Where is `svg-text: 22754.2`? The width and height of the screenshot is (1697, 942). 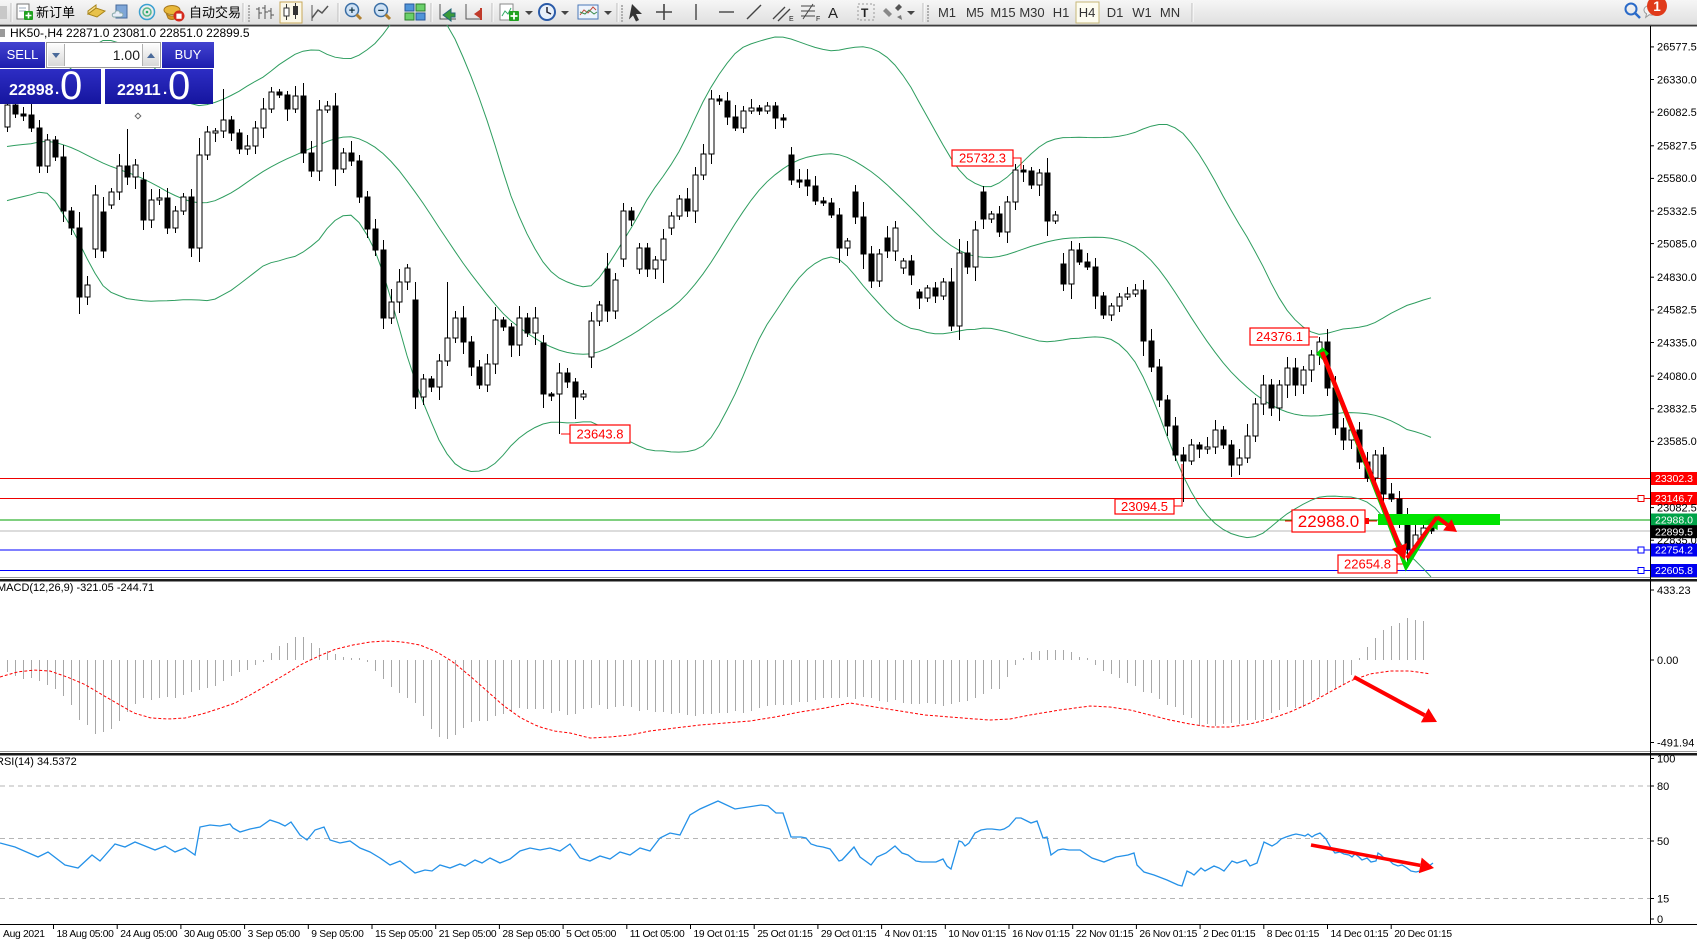 svg-text: 22754.2 is located at coordinates (1674, 551).